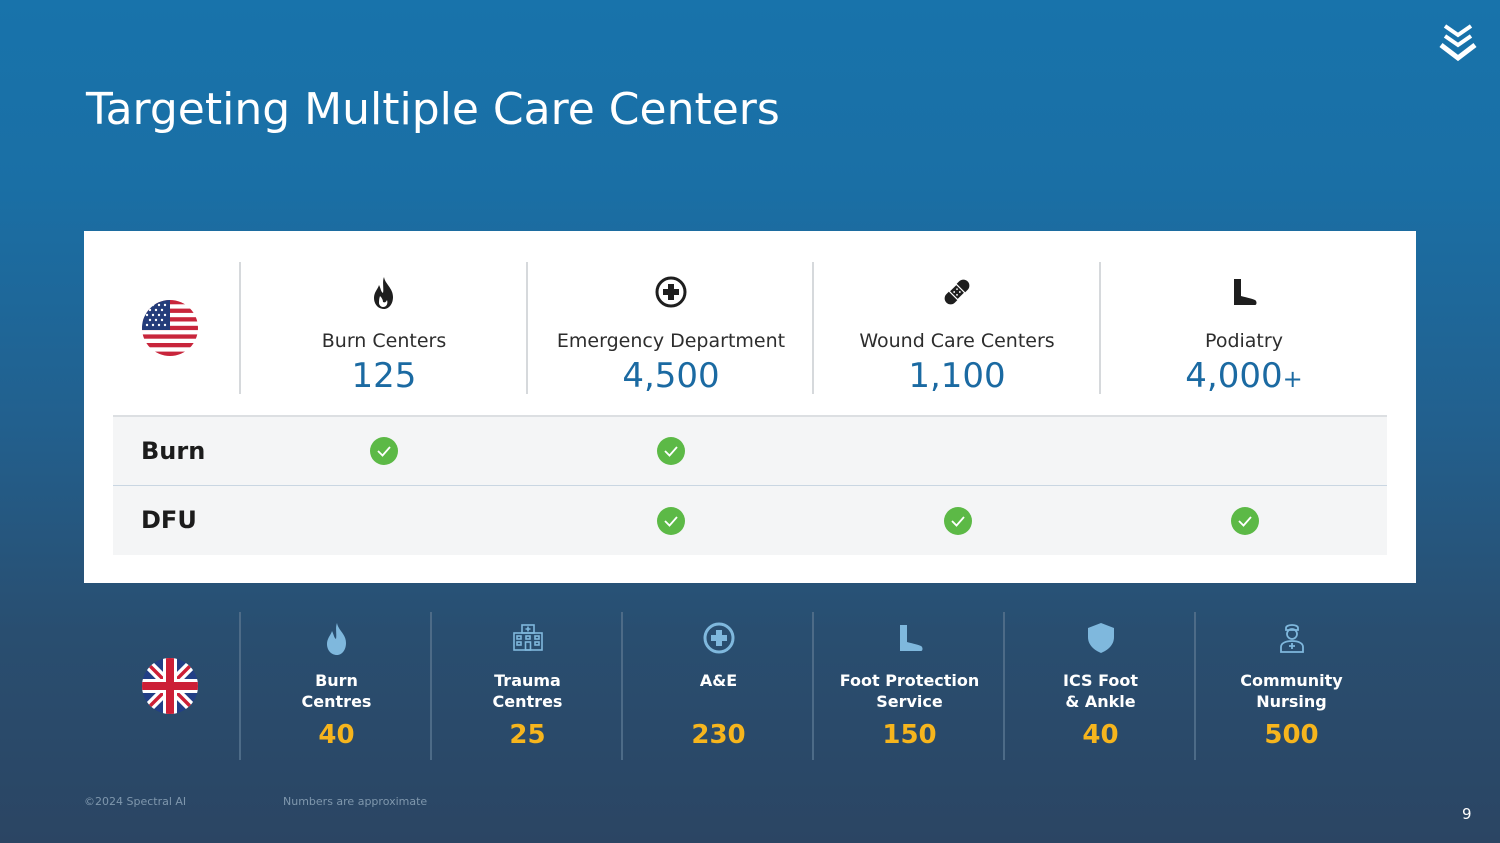 The width and height of the screenshot is (1500, 843). Describe the element at coordinates (957, 341) in the screenshot. I see `us-column-label: Wound Care Centers` at that location.